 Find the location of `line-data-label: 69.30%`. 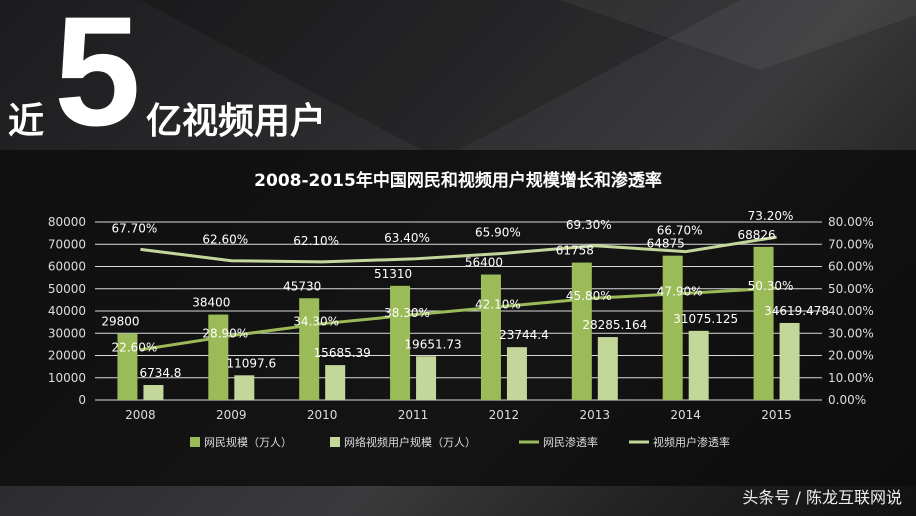

line-data-label: 69.30% is located at coordinates (589, 225).